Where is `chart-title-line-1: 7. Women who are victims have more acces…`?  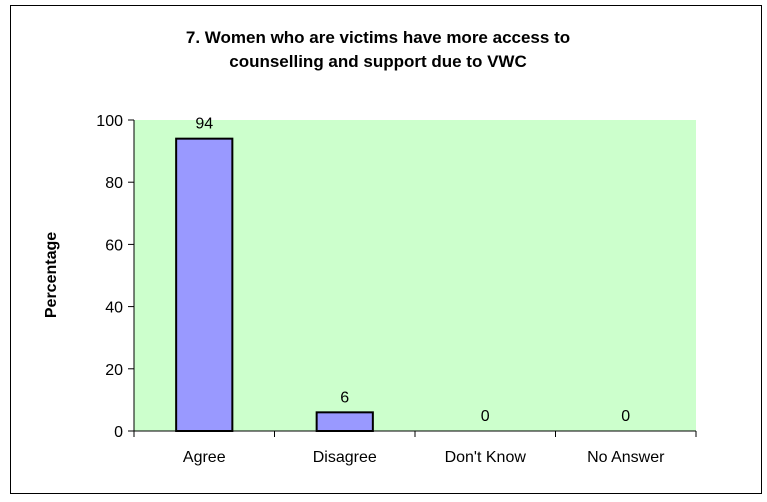 chart-title-line-1: 7. Women who are victims have more acces… is located at coordinates (378, 37).